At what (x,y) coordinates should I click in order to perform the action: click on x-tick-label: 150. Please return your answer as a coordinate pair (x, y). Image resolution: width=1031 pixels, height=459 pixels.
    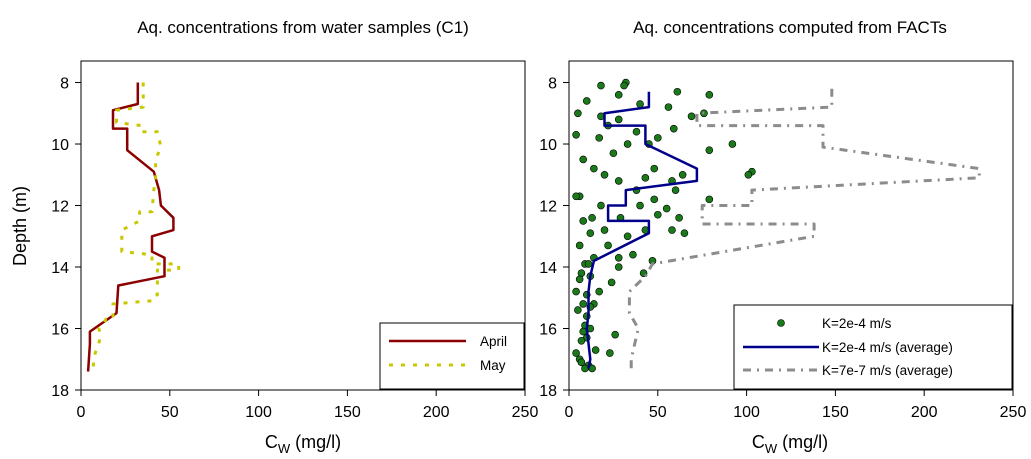
    Looking at the image, I should click on (835, 412).